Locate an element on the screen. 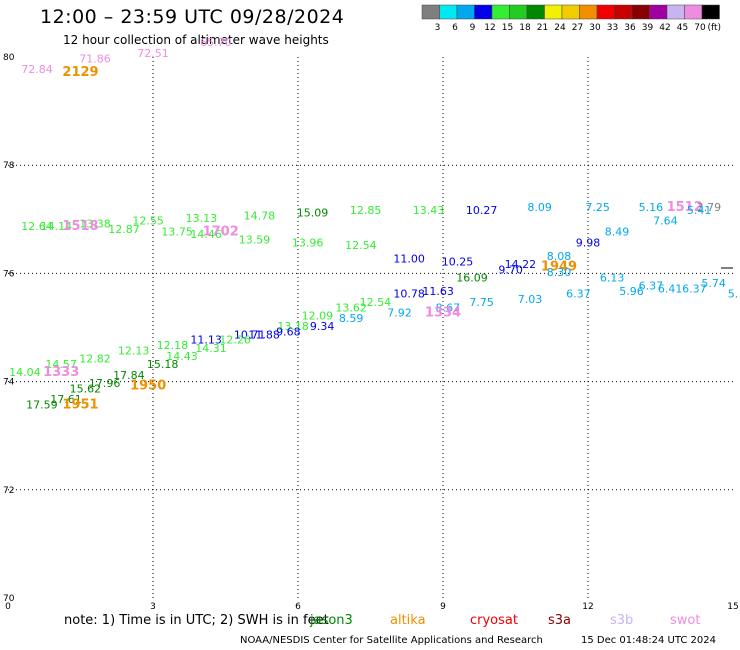 This screenshot has height=650, width=740. data-label: 14.43 is located at coordinates (182, 356).